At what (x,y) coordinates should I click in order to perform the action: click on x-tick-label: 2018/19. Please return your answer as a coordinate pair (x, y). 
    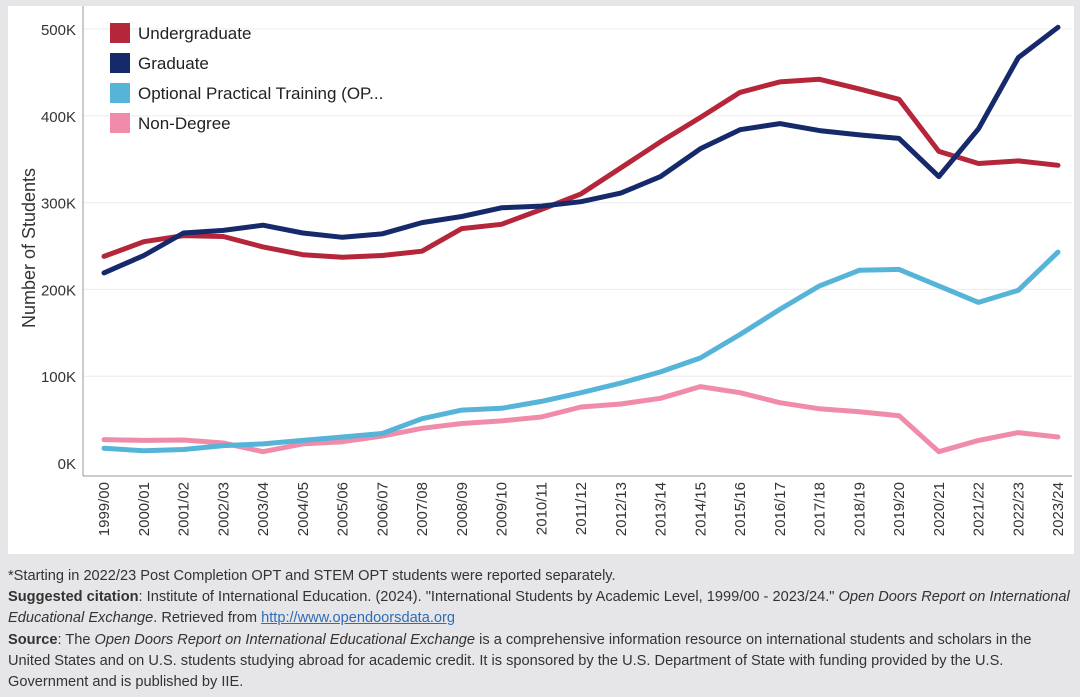
    Looking at the image, I should click on (859, 509).